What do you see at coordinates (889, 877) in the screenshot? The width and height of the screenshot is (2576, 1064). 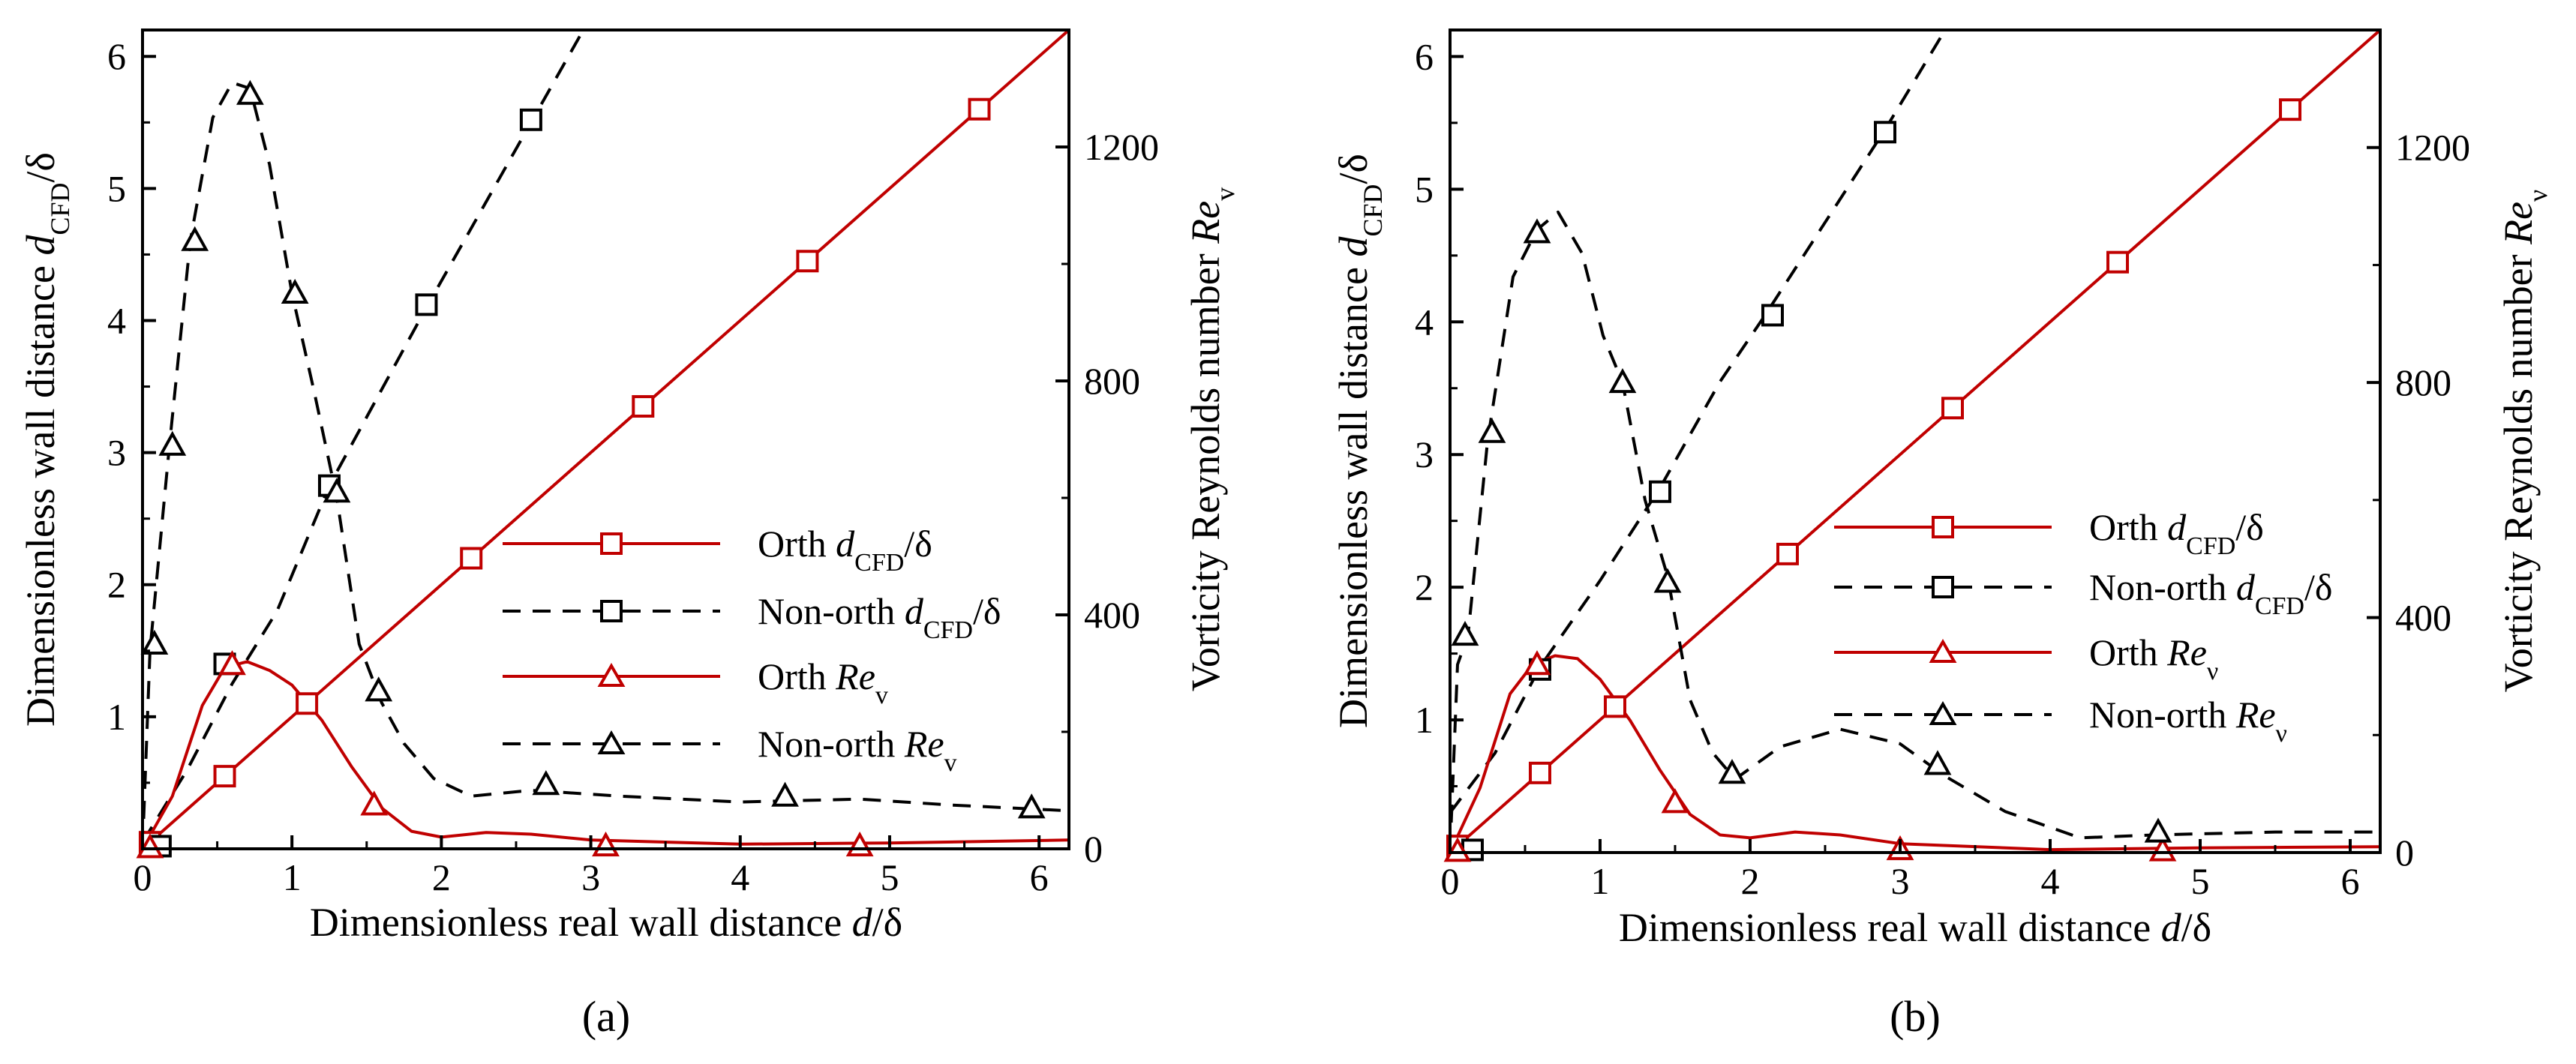 I see `x-tick-label: 5` at bounding box center [889, 877].